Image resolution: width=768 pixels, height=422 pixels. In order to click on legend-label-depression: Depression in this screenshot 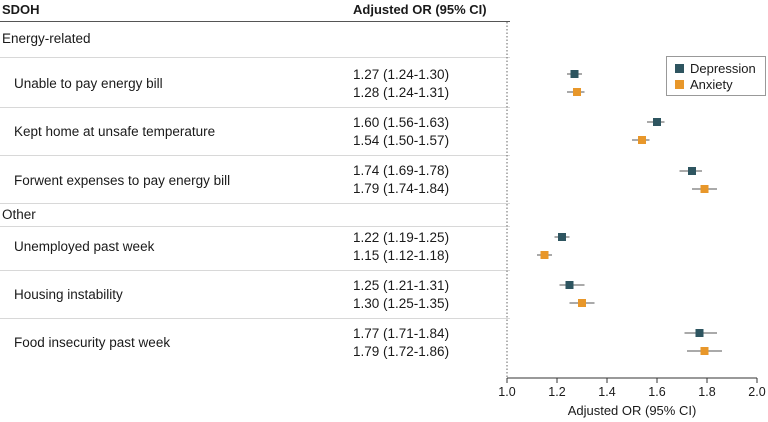, I will do `click(723, 68)`.